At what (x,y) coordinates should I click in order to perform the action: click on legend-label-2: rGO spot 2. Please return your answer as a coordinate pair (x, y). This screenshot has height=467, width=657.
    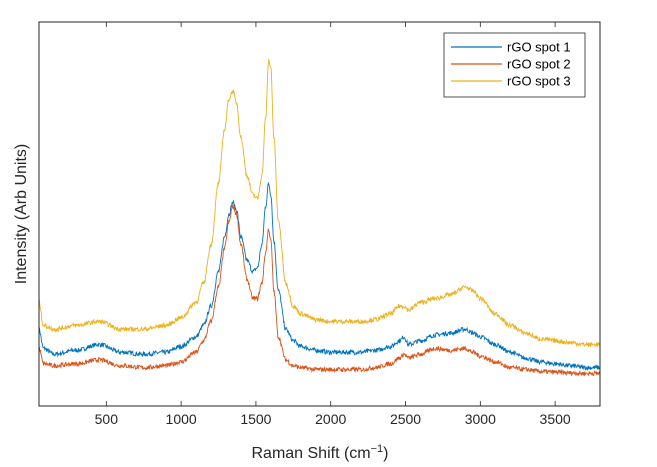
    Looking at the image, I should click on (539, 64).